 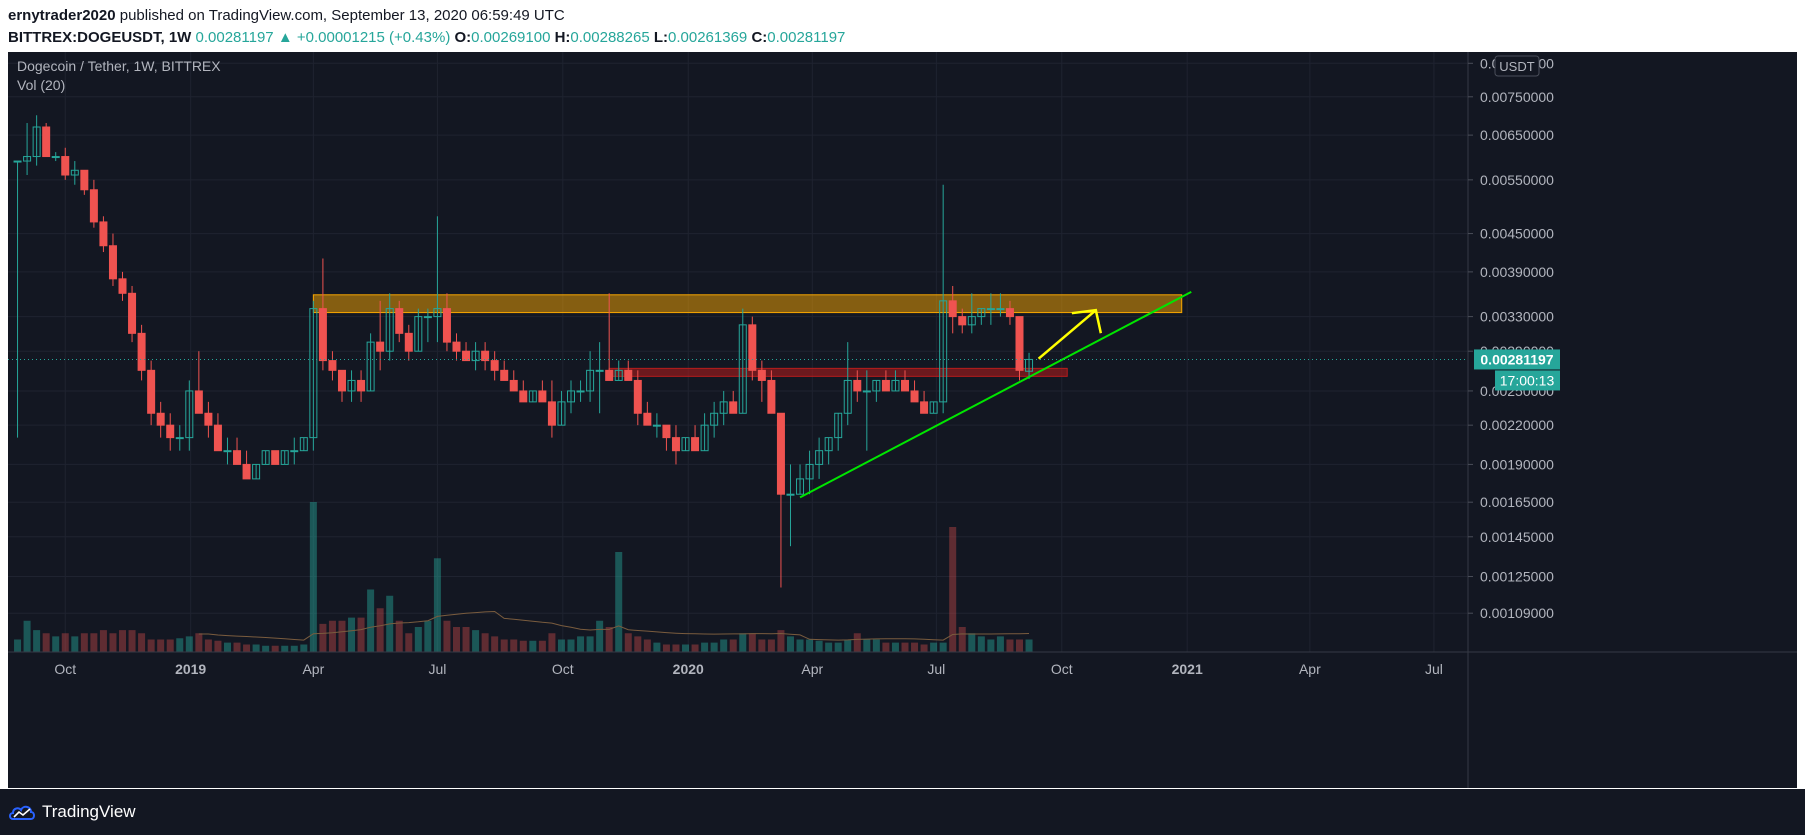 What do you see at coordinates (89, 811) in the screenshot?
I see `tradingview-brand: TradingView` at bounding box center [89, 811].